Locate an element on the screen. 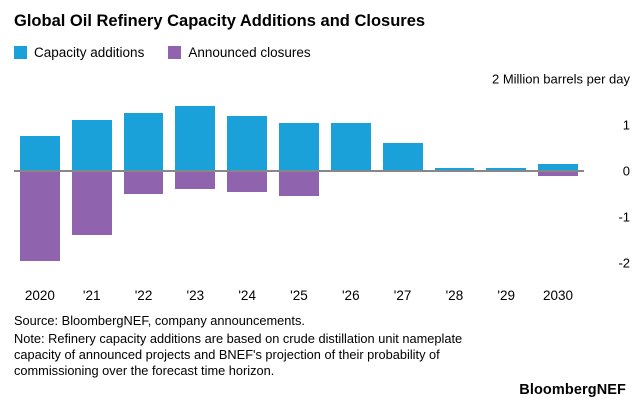 The image size is (640, 408). x-axis-label-28: '28 is located at coordinates (454, 295).